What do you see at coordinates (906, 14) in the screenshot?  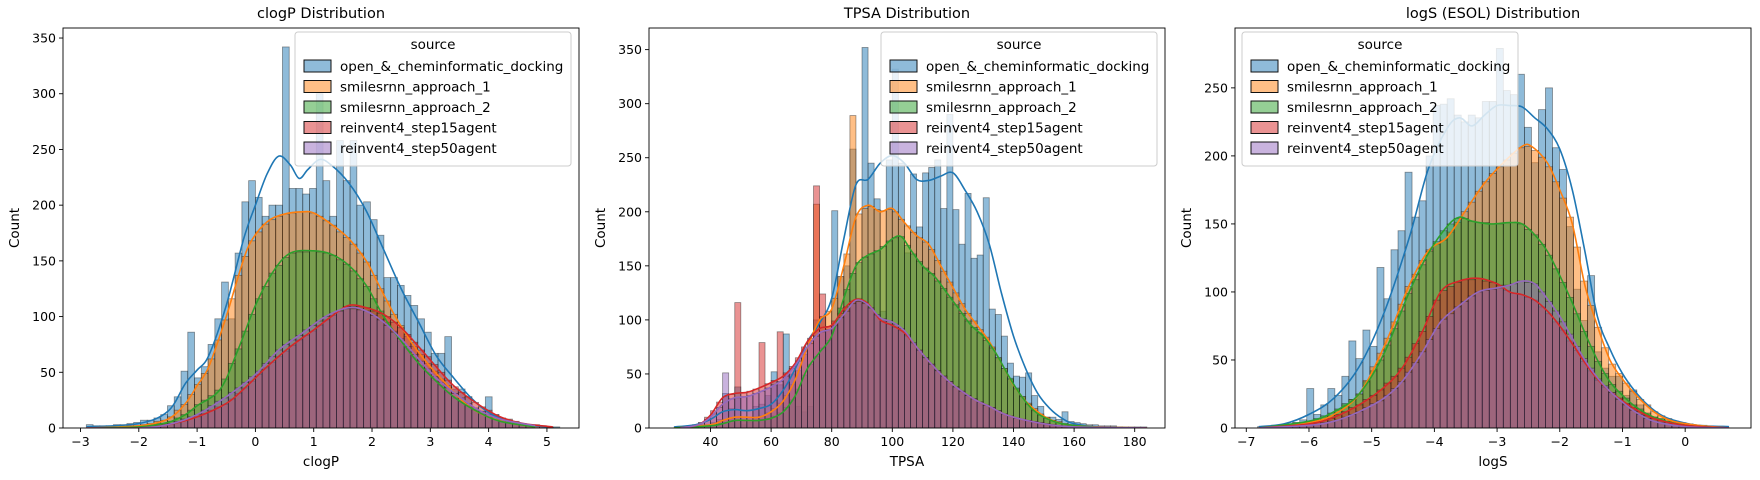 I see `panel-title: TPSA Distribution` at bounding box center [906, 14].